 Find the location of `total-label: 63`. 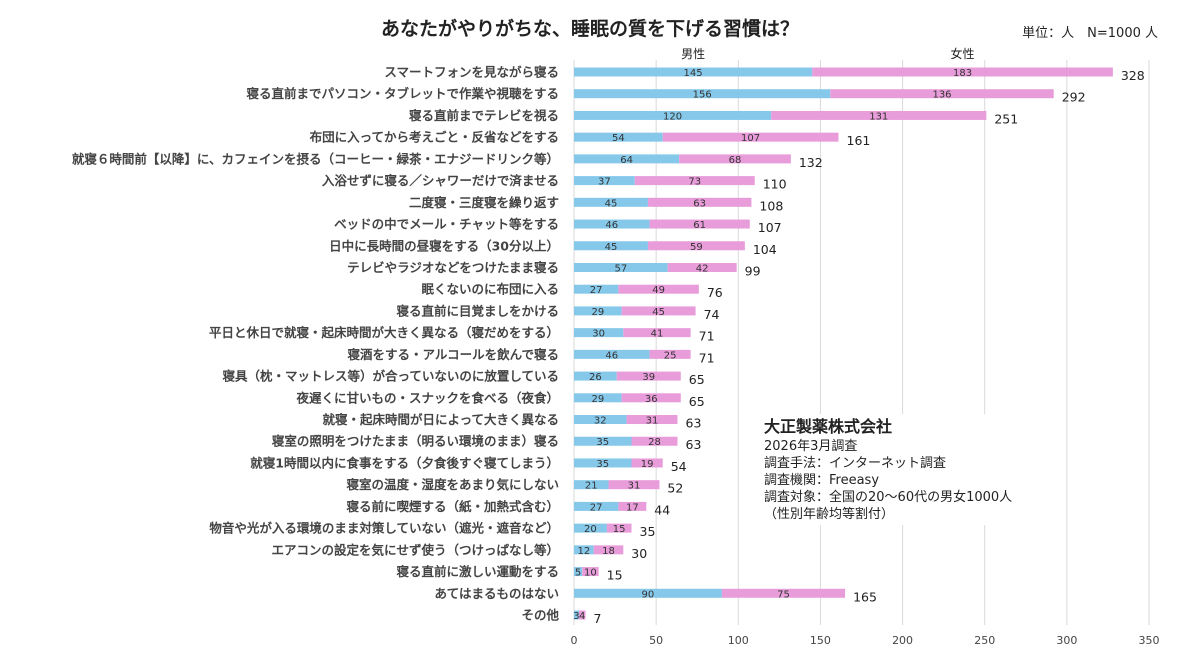

total-label: 63 is located at coordinates (694, 444).